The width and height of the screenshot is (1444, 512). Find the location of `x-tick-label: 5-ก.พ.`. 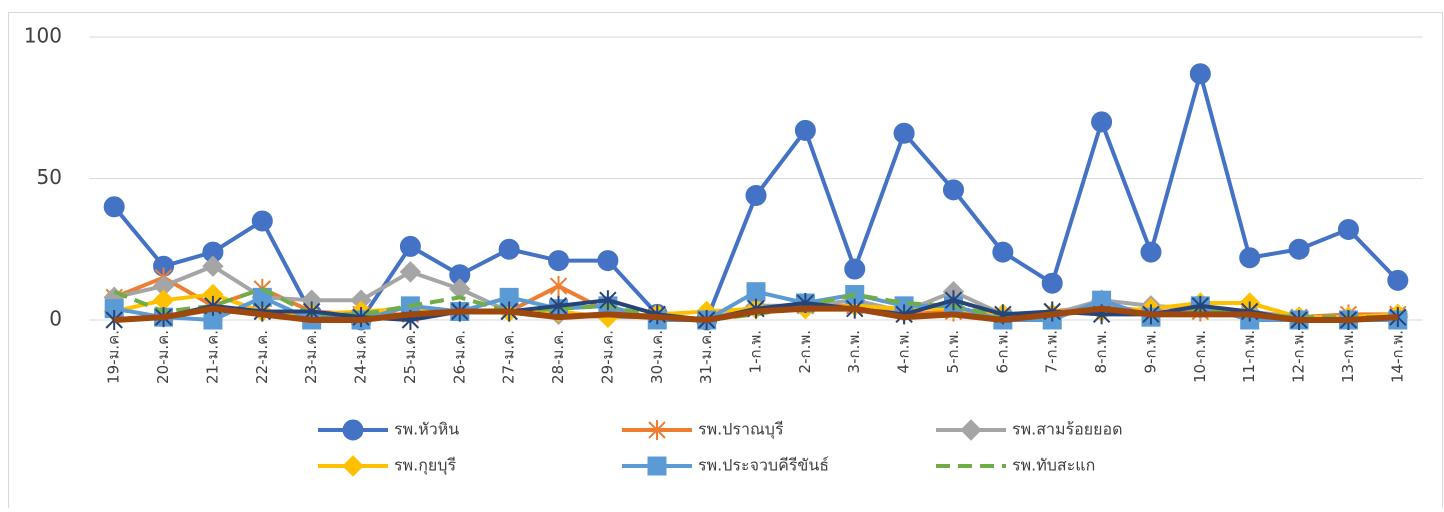

x-tick-label: 5-ก.พ. is located at coordinates (953, 351).